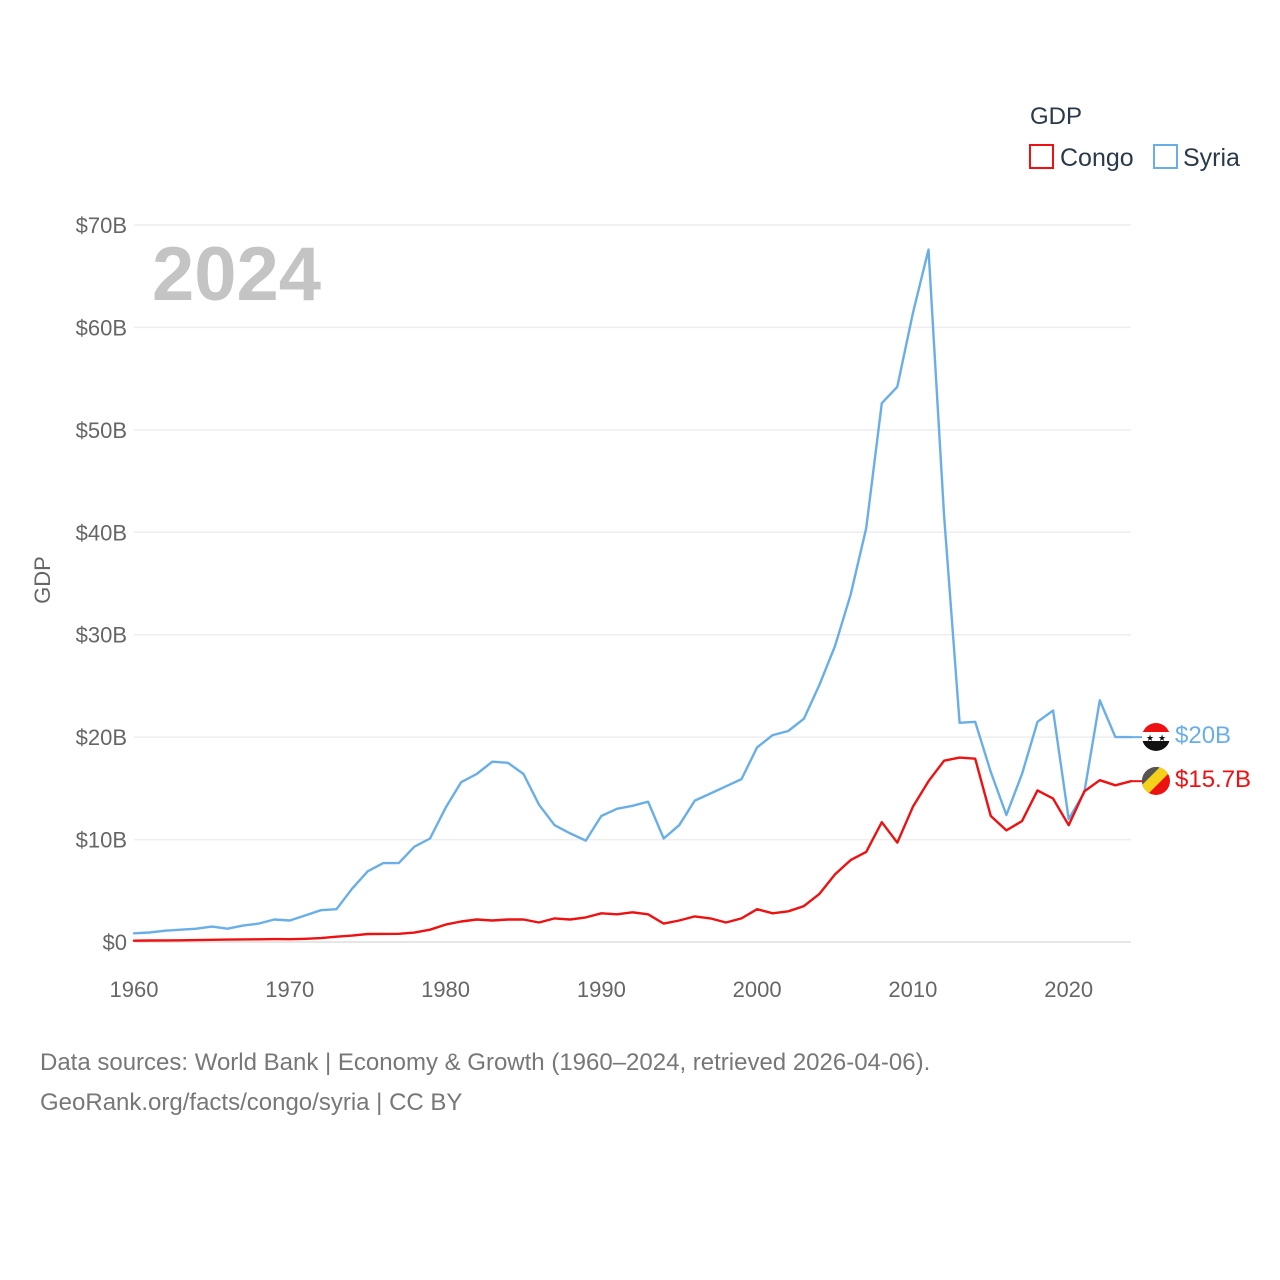 The image size is (1280, 1280). I want to click on x-tick-label: 1970, so click(289, 989).